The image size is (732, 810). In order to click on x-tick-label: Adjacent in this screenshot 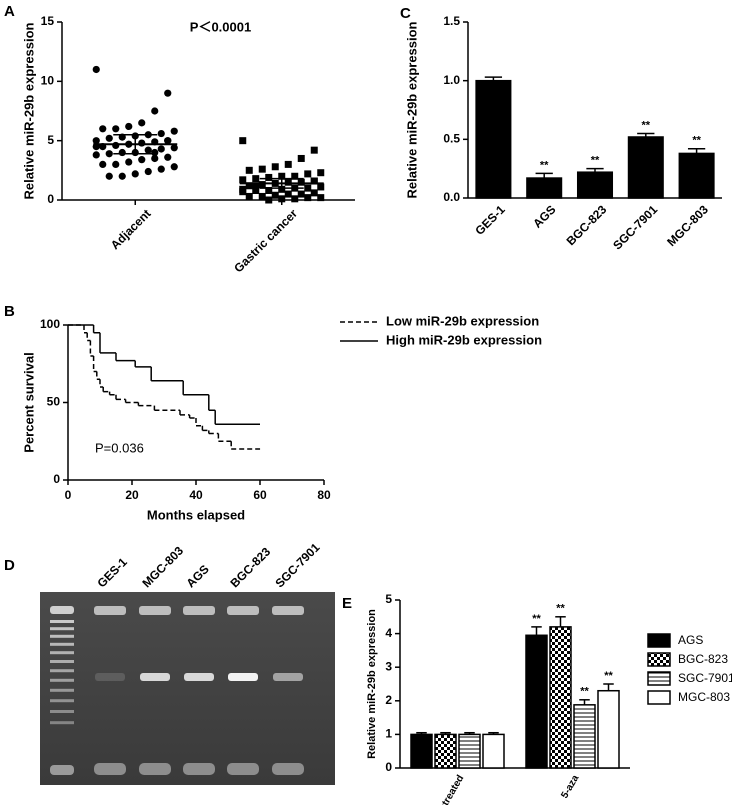, I will do `click(131, 229)`.